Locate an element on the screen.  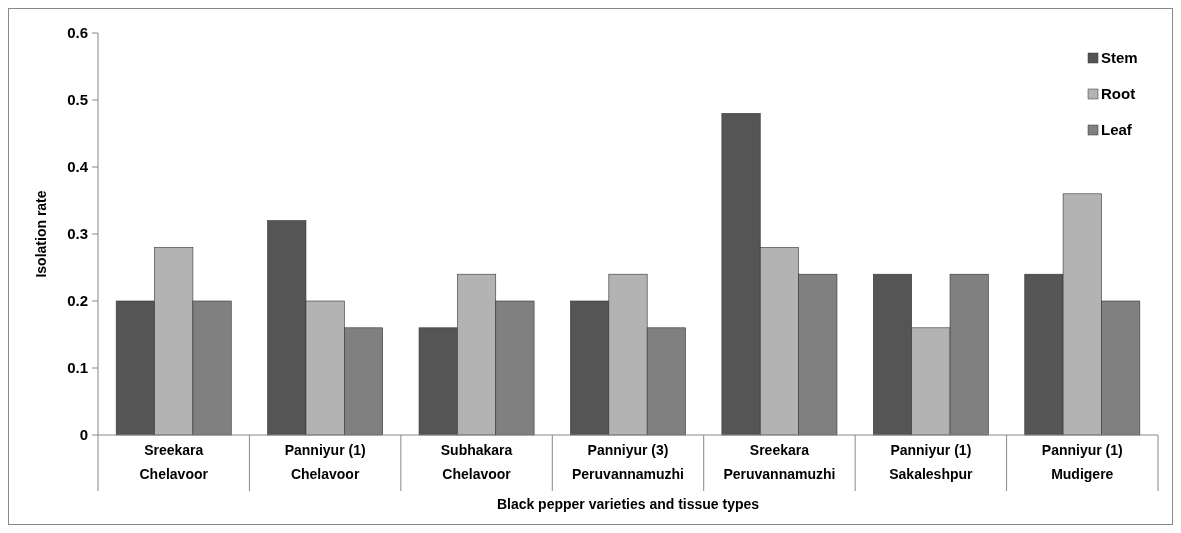
legend-label: Root is located at coordinates (1118, 94).